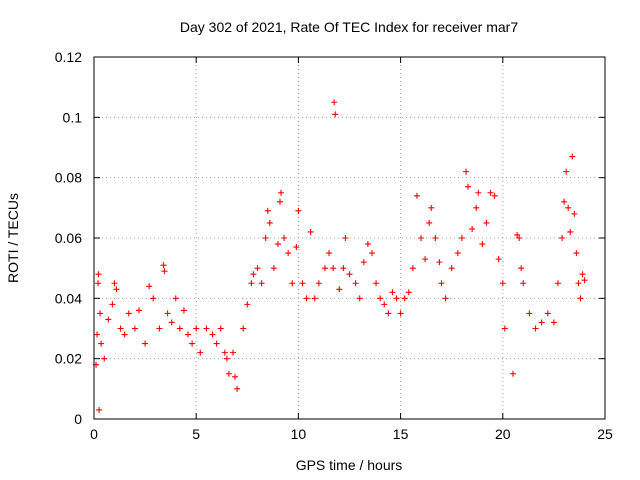  What do you see at coordinates (351, 434) in the screenshot?
I see `x-tick-labels: 0 5 10 15 20 25` at bounding box center [351, 434].